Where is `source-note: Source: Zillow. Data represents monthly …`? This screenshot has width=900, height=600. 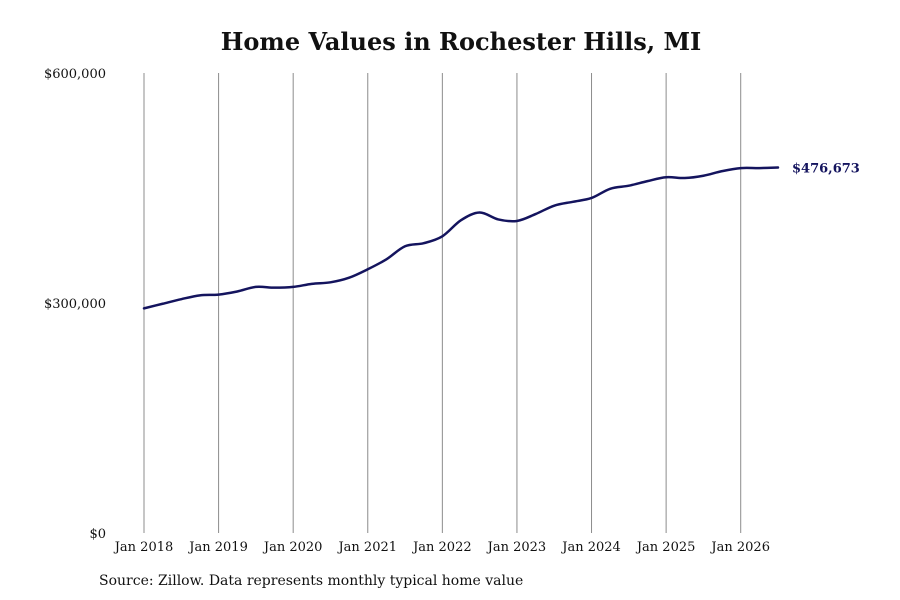 source-note: Source: Zillow. Data represents monthly … is located at coordinates (311, 581).